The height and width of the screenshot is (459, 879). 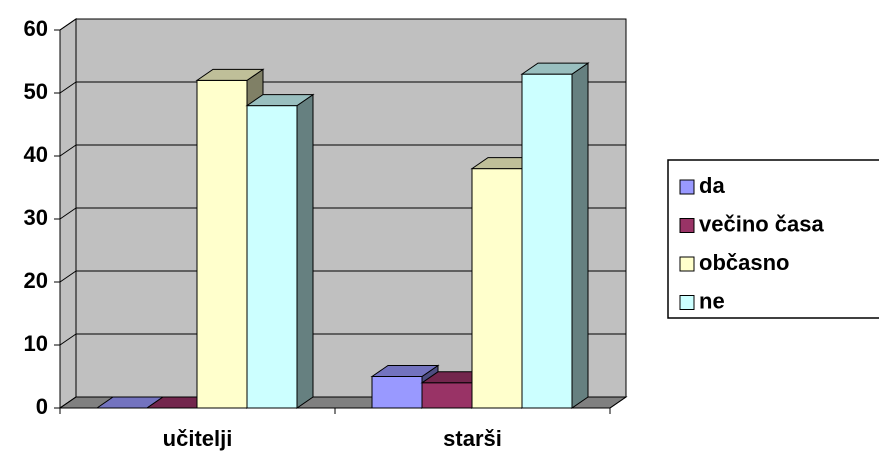 I want to click on x-tick-label: učitelji, so click(x=198, y=438).